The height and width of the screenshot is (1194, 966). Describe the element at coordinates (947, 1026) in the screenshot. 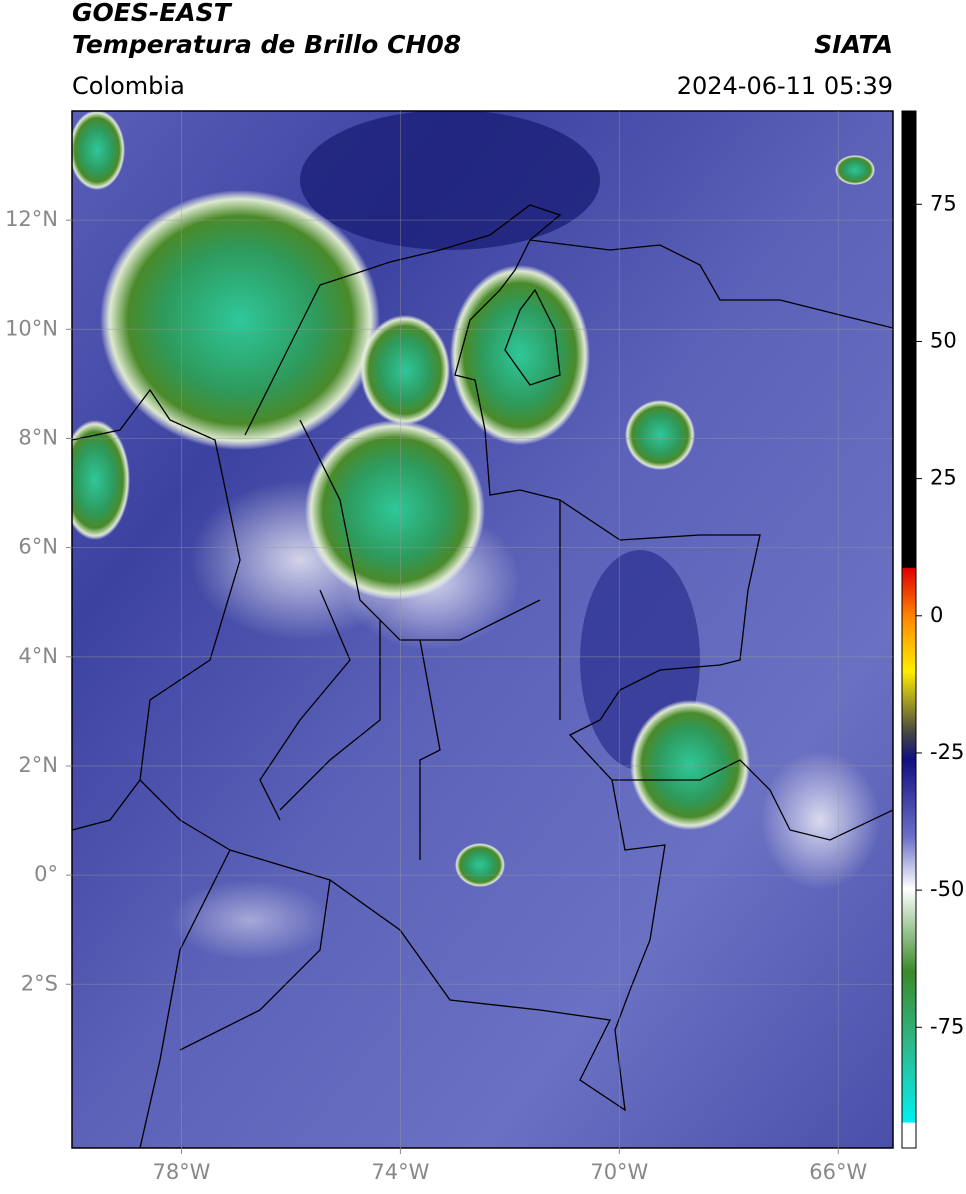

I see `colorbar-tick-label: -75` at that location.